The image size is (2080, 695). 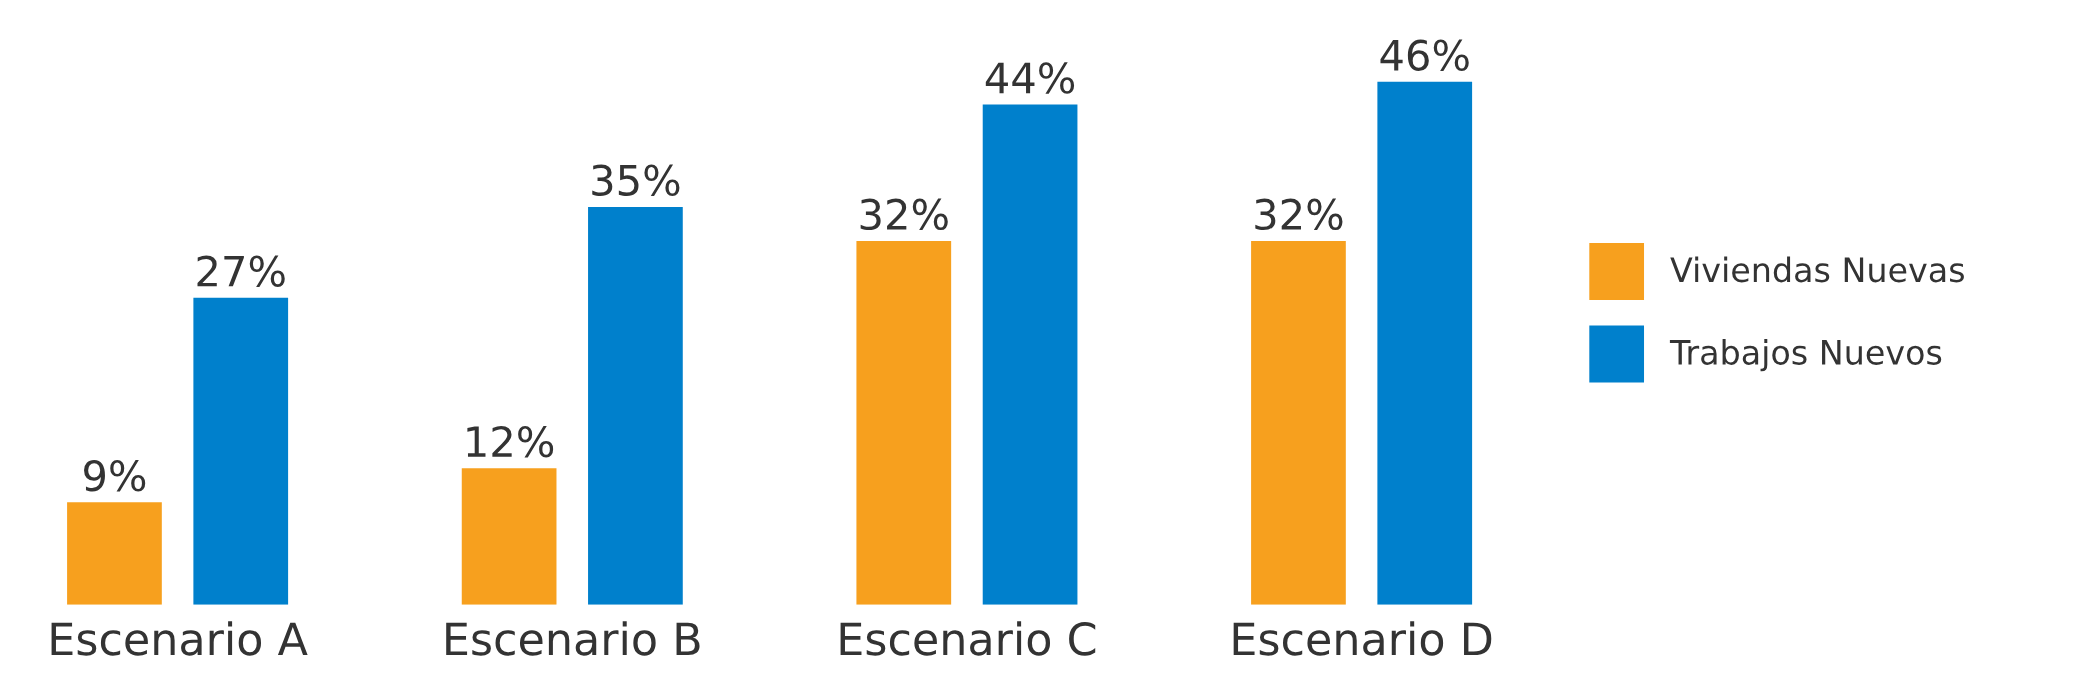 What do you see at coordinates (636, 180) in the screenshot?
I see `data-label: 35%` at bounding box center [636, 180].